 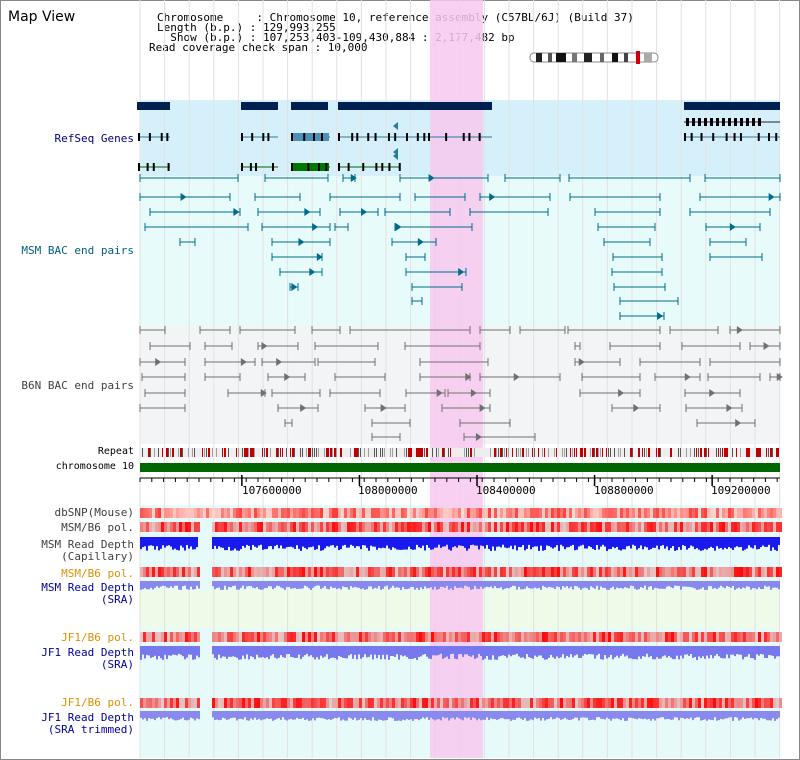 I want to click on axis-tick-label: 109200000, so click(x=741, y=490).